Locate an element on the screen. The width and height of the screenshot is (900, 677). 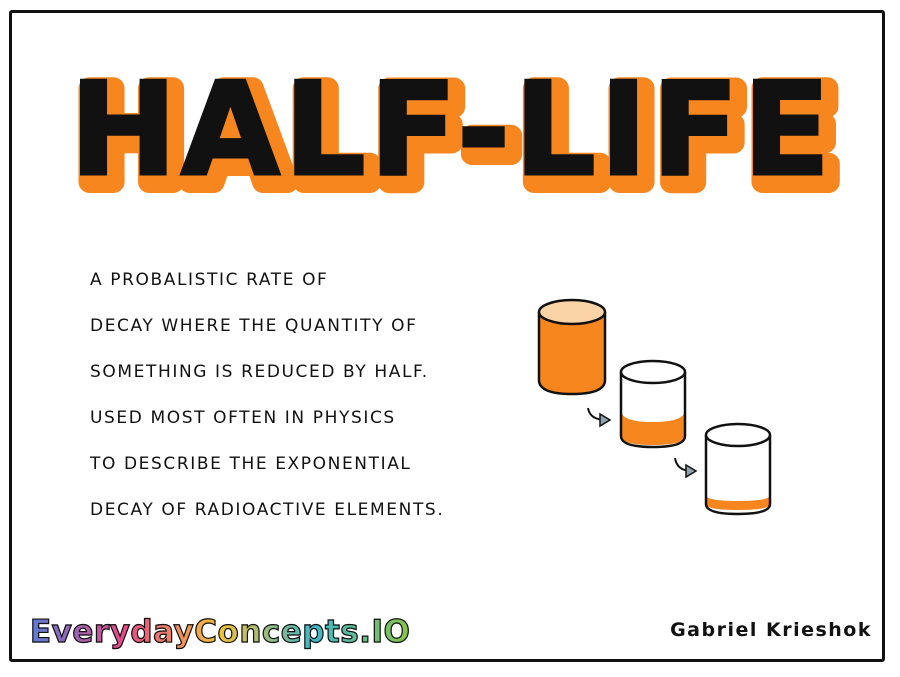
author-name: Gabriel Krieshok is located at coordinates (771, 630).